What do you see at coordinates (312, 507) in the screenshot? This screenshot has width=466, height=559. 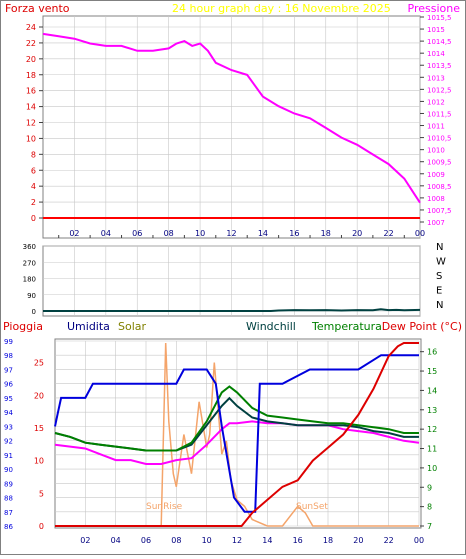 I see `sunset-annotation: SunSet` at bounding box center [312, 507].